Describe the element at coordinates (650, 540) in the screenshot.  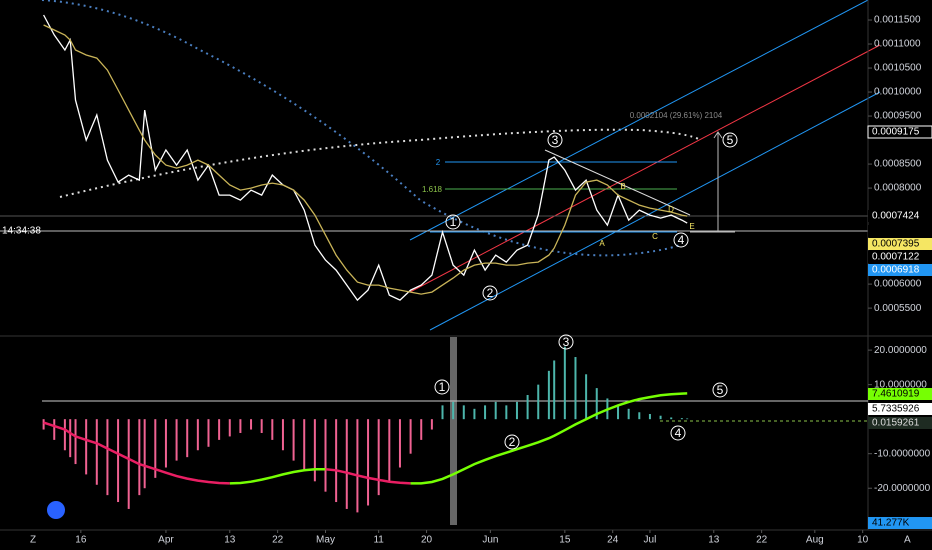
I see `x-tick-label: Jul` at that location.